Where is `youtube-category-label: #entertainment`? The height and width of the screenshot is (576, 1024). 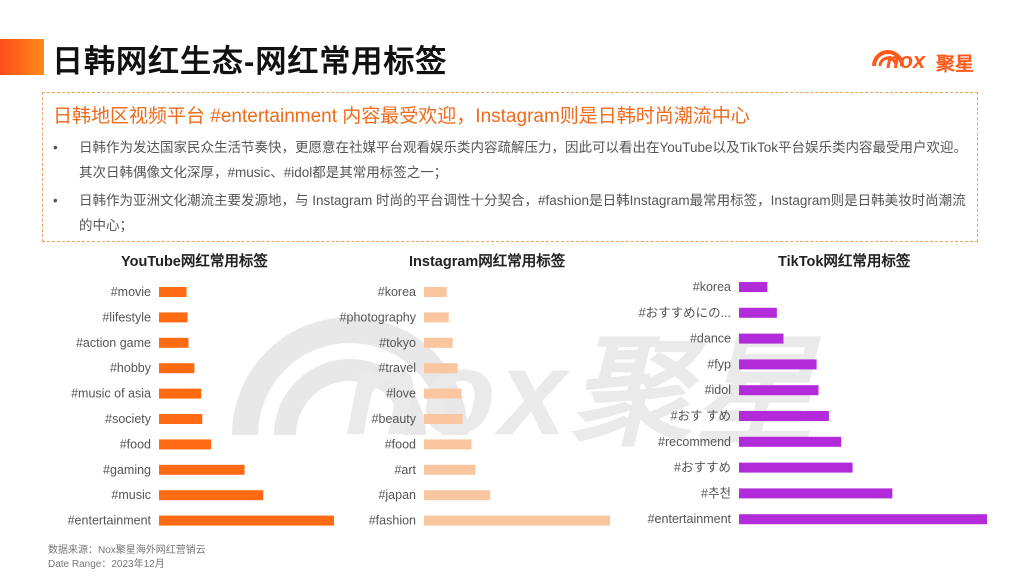
youtube-category-label: #entertainment is located at coordinates (110, 521).